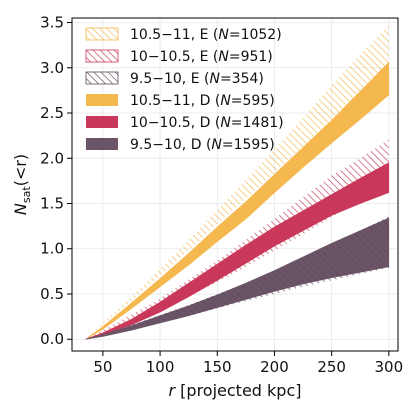  Describe the element at coordinates (52, 23) in the screenshot. I see `y-tick-label: 3.5` at that location.